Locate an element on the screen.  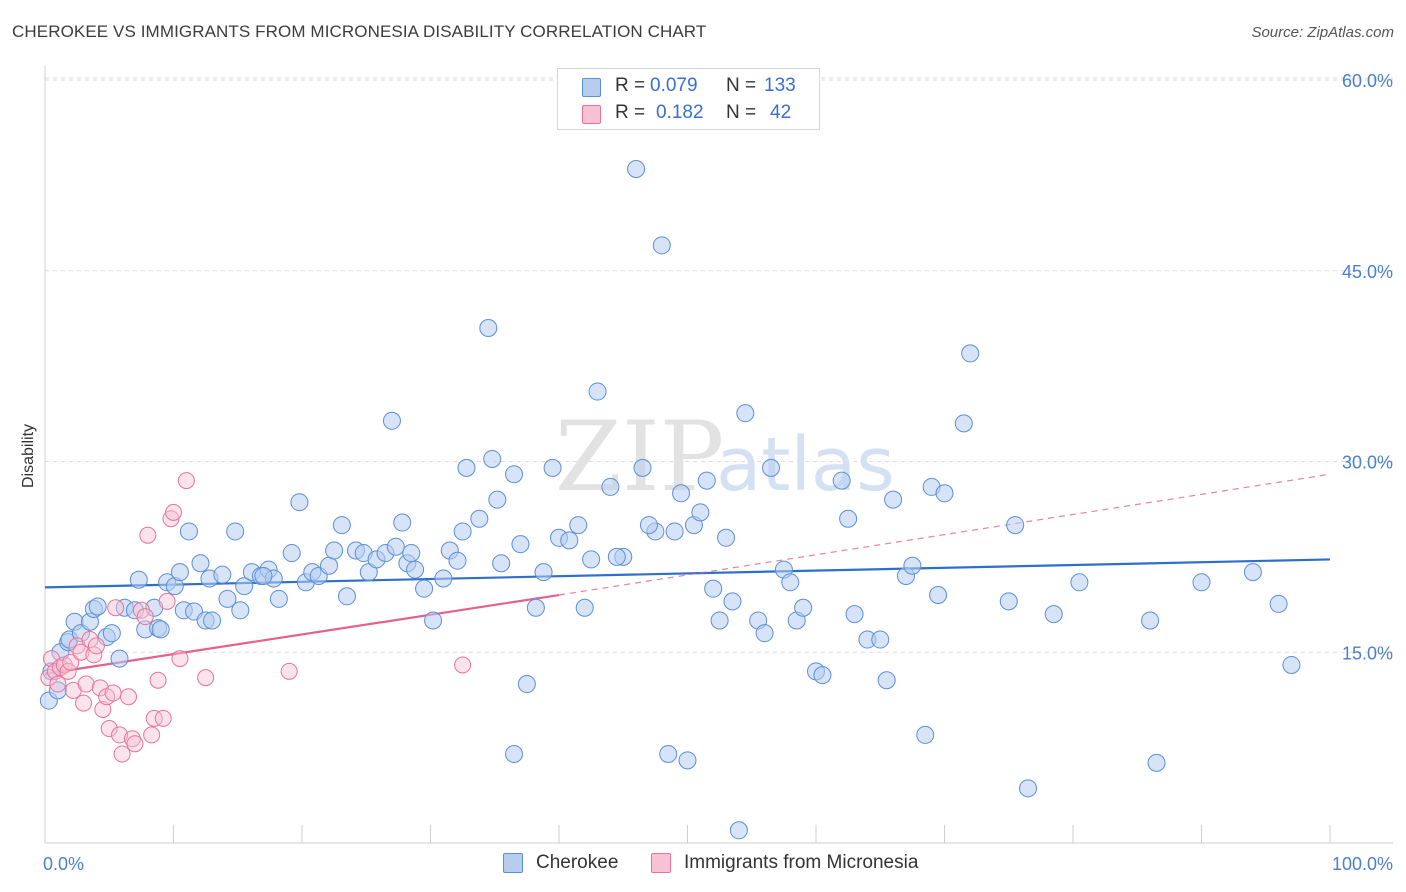
legend-row-cherokee: R = 0.079 N = 133 is located at coordinates (688, 88).